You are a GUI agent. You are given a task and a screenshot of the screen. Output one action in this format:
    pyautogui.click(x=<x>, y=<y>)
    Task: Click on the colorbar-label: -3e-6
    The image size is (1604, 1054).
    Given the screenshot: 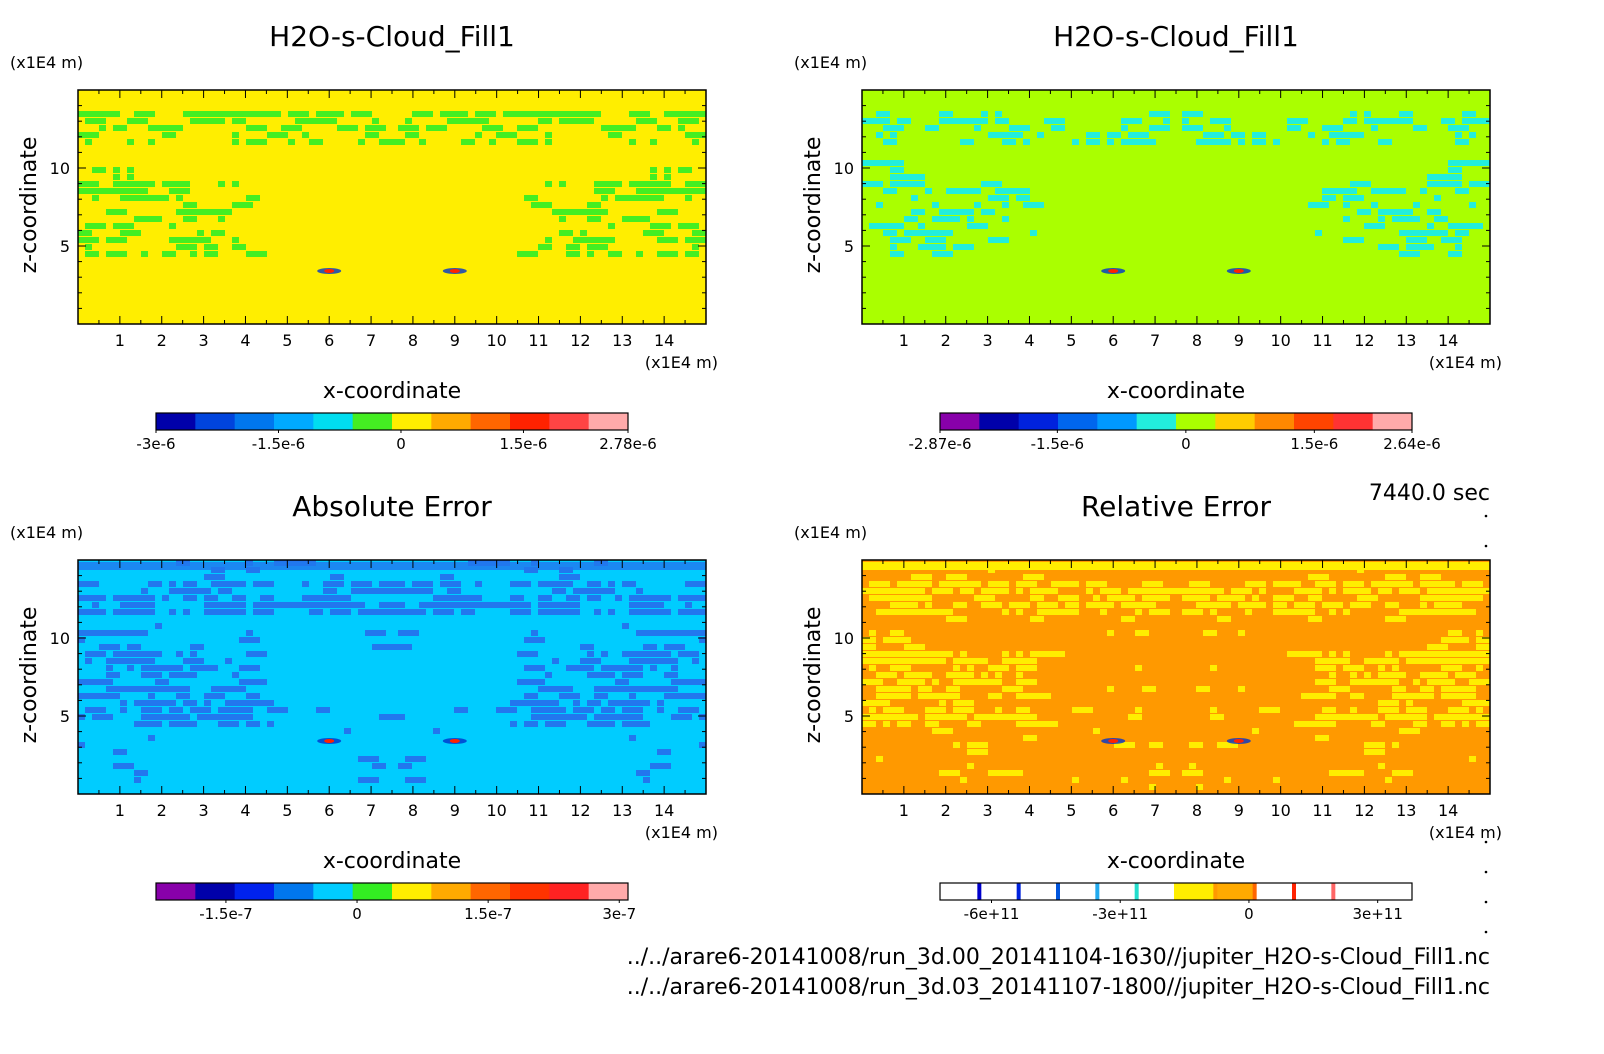 What is the action you would take?
    pyautogui.click(x=155, y=444)
    